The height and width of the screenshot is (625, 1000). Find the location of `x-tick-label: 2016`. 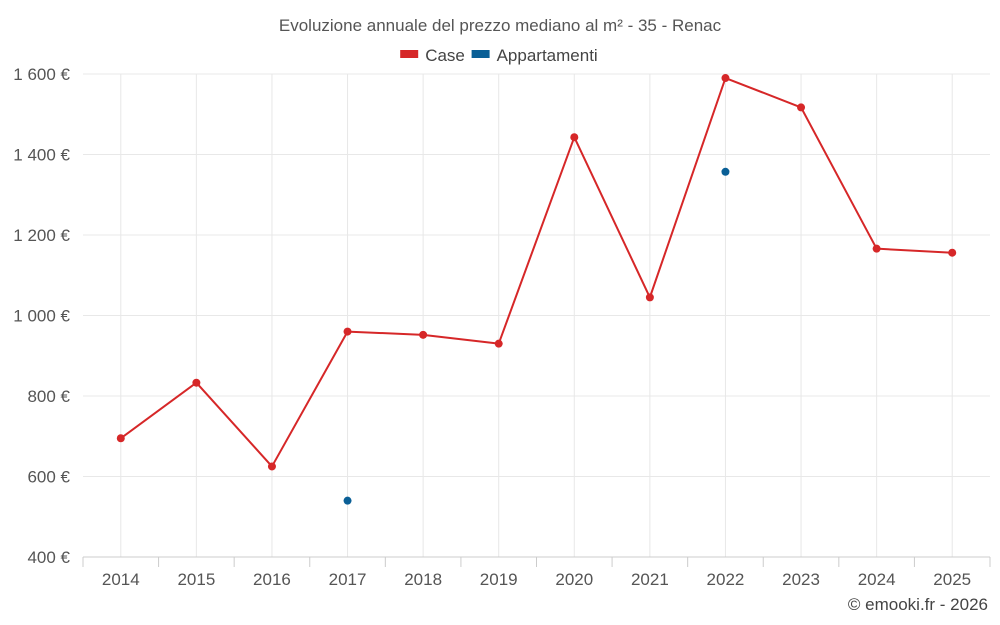

x-tick-label: 2016 is located at coordinates (272, 579).